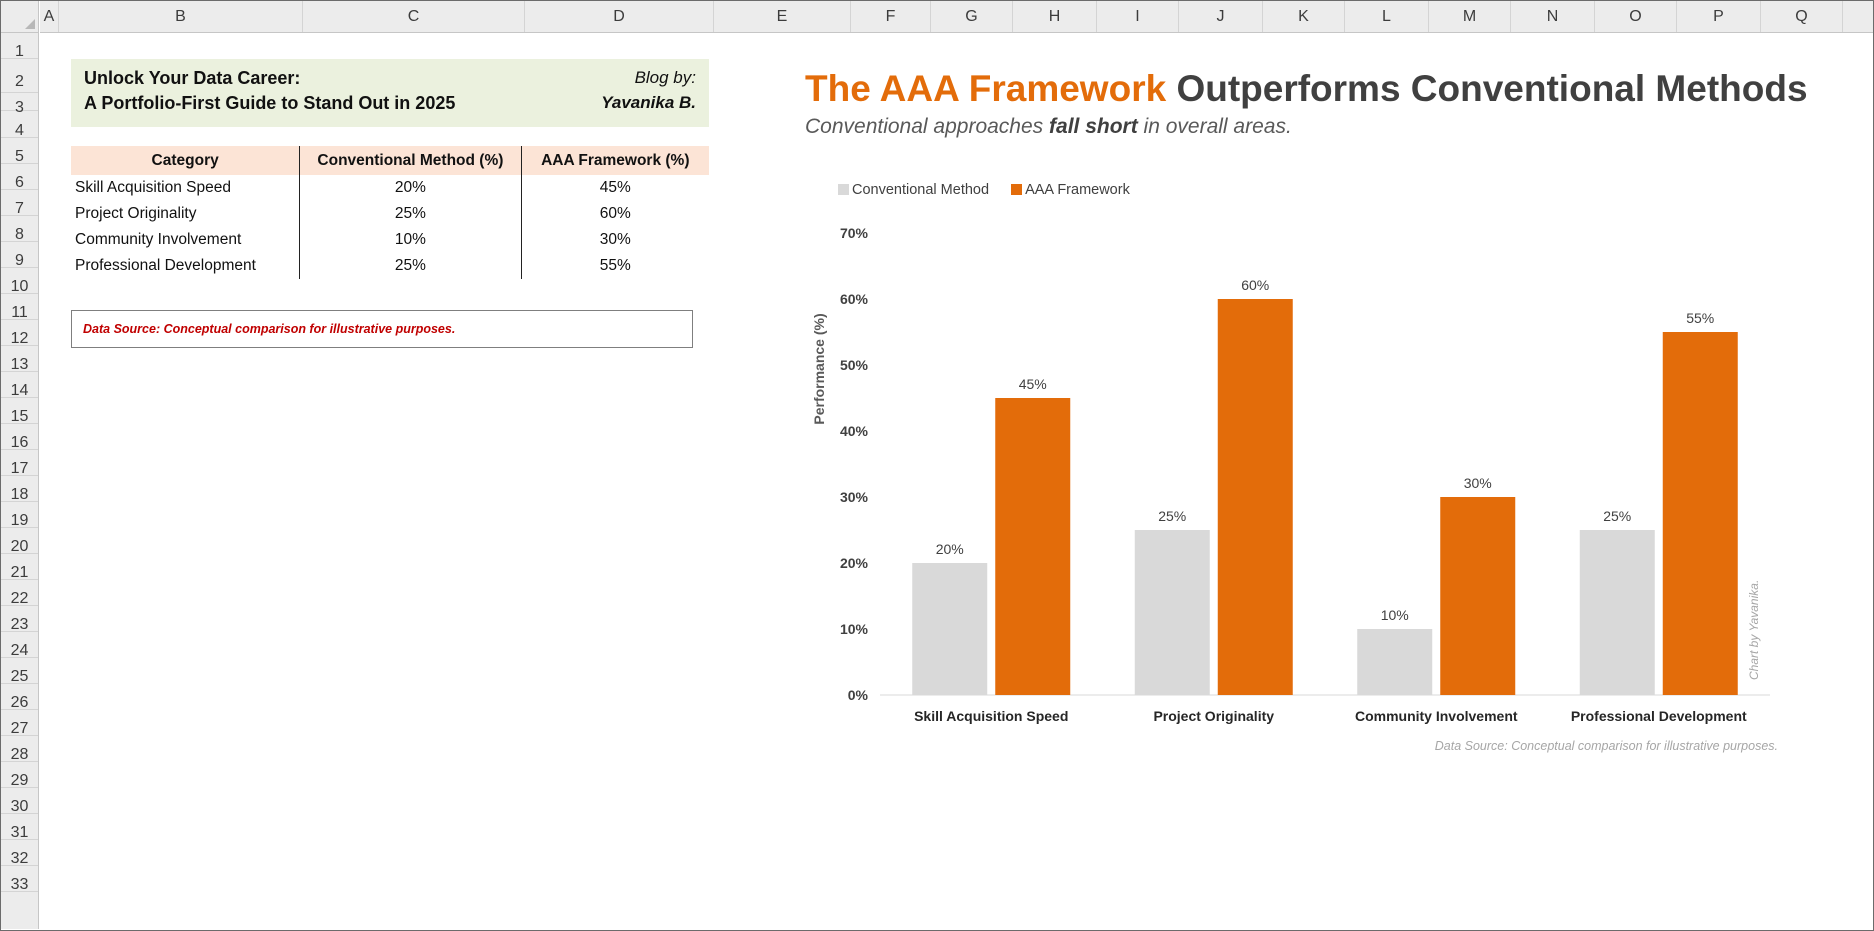 This screenshot has width=1874, height=931. What do you see at coordinates (19, 104) in the screenshot?
I see `row-header-3: 3` at bounding box center [19, 104].